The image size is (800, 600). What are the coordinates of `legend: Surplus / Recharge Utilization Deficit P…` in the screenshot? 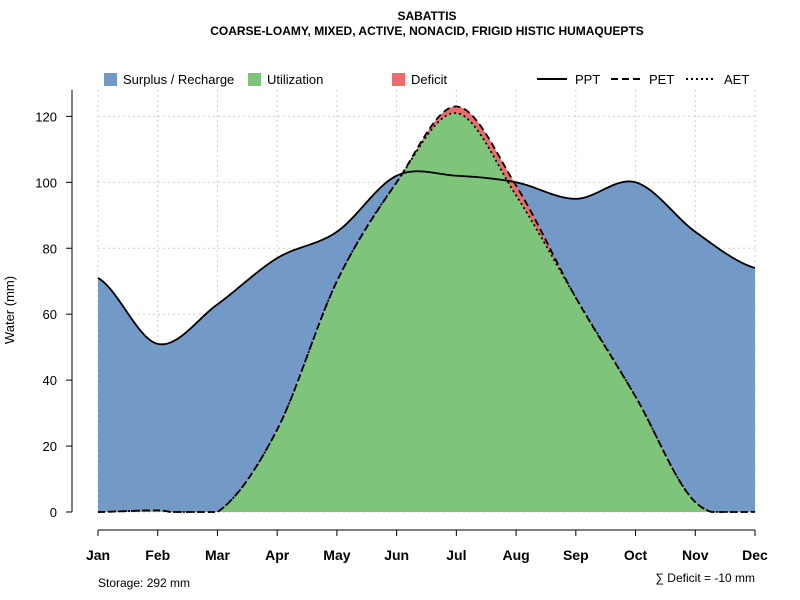 It's located at (426, 79).